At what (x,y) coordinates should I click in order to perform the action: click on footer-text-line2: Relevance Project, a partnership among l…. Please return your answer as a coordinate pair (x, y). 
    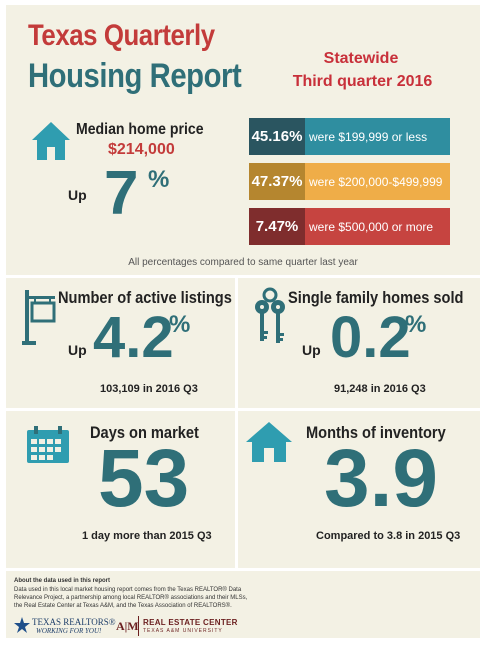
    Looking at the image, I should click on (131, 598).